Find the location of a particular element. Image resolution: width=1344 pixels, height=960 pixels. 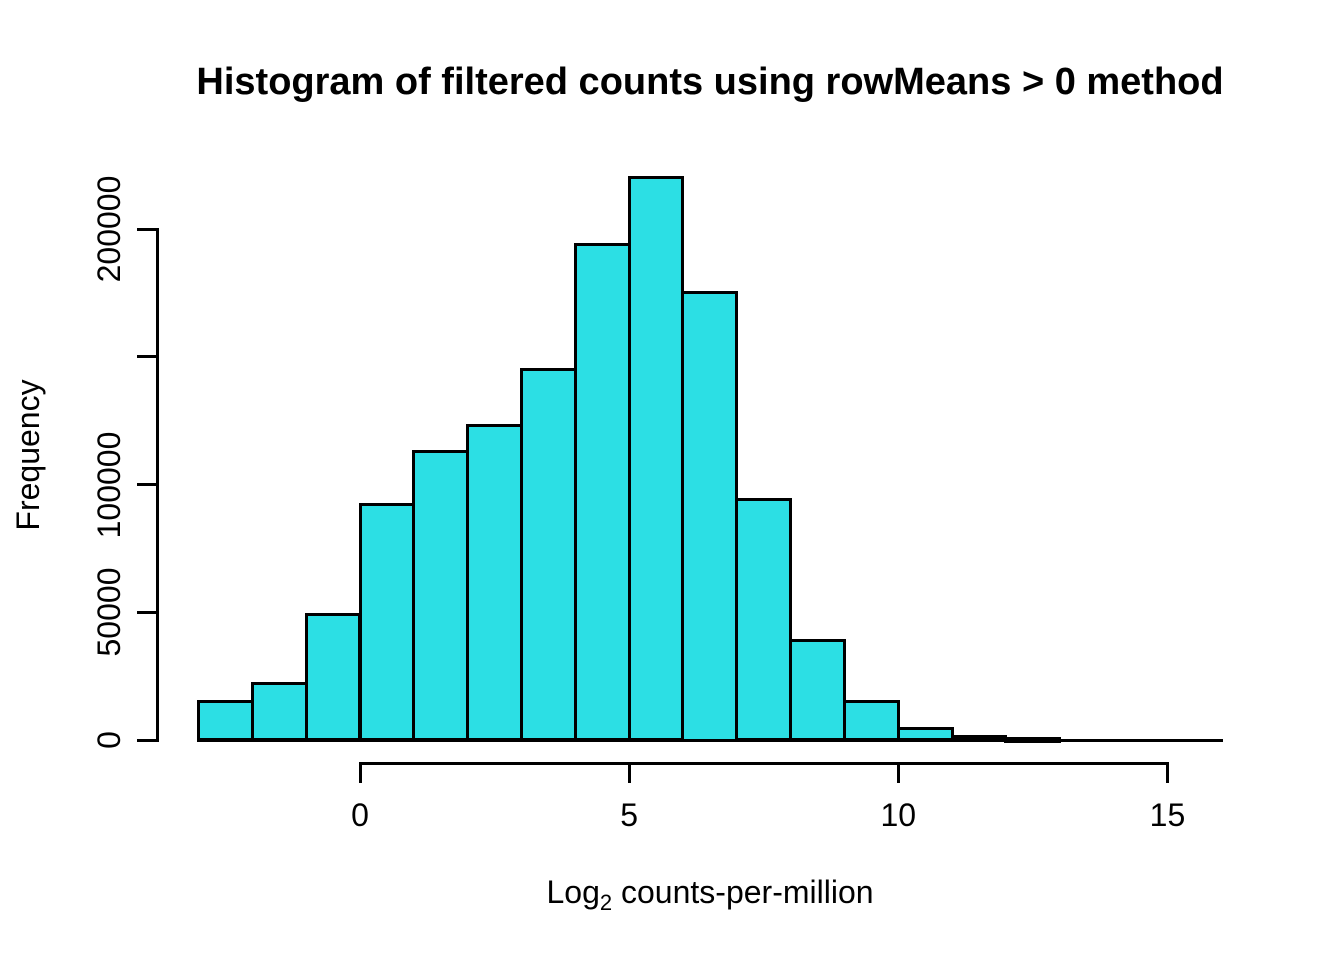

y-axis-line is located at coordinates (157, 484).